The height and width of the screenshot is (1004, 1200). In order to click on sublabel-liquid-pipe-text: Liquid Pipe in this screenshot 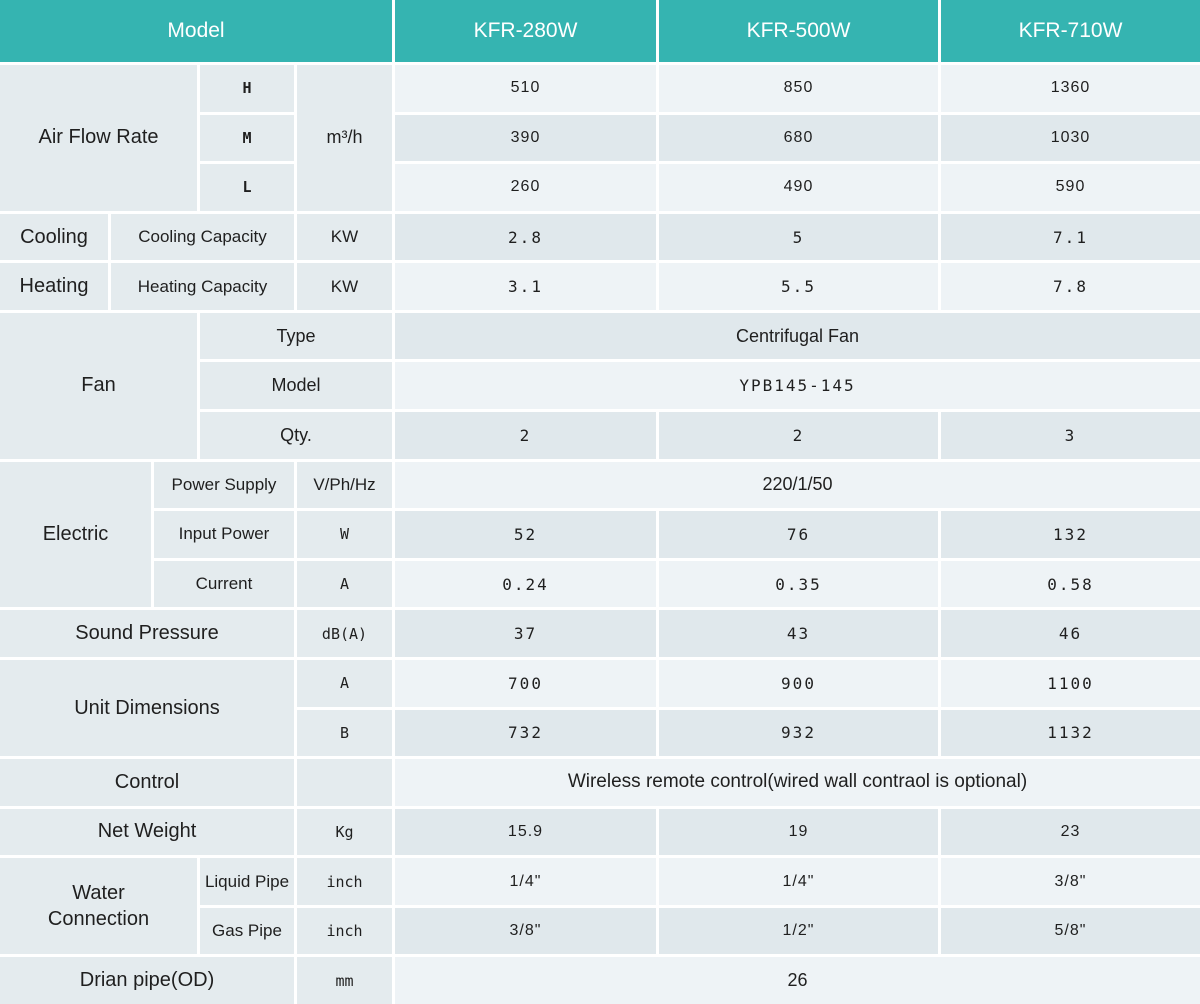, I will do `click(247, 881)`.